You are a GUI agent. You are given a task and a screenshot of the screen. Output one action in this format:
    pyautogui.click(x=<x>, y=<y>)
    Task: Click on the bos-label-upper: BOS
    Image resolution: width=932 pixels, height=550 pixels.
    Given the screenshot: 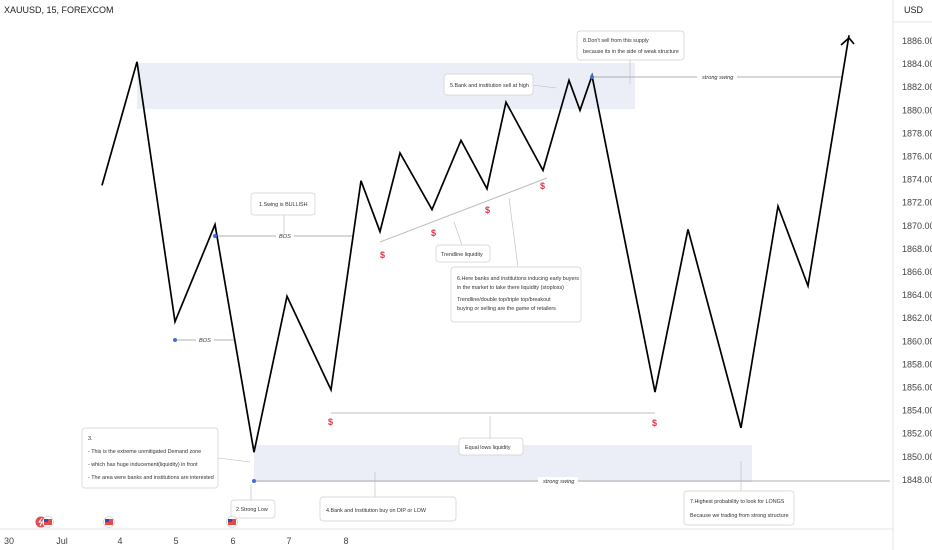 What is the action you would take?
    pyautogui.click(x=285, y=237)
    